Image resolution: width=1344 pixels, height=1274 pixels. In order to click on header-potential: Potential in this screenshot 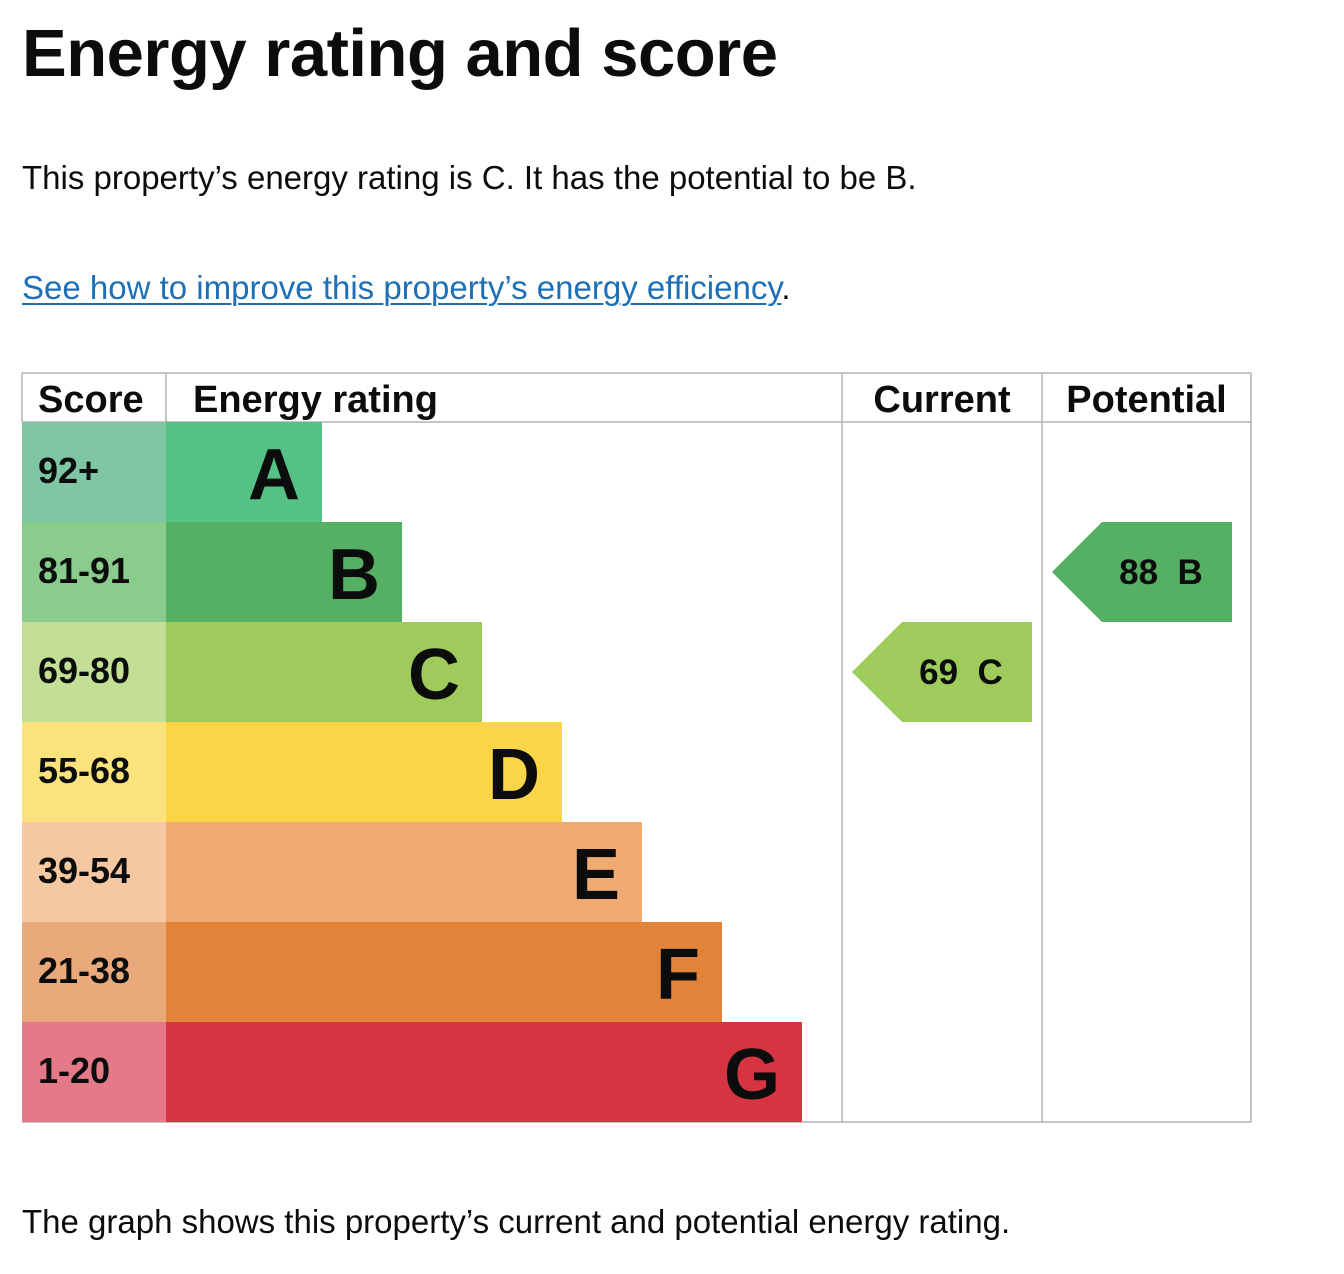, I will do `click(1146, 400)`.